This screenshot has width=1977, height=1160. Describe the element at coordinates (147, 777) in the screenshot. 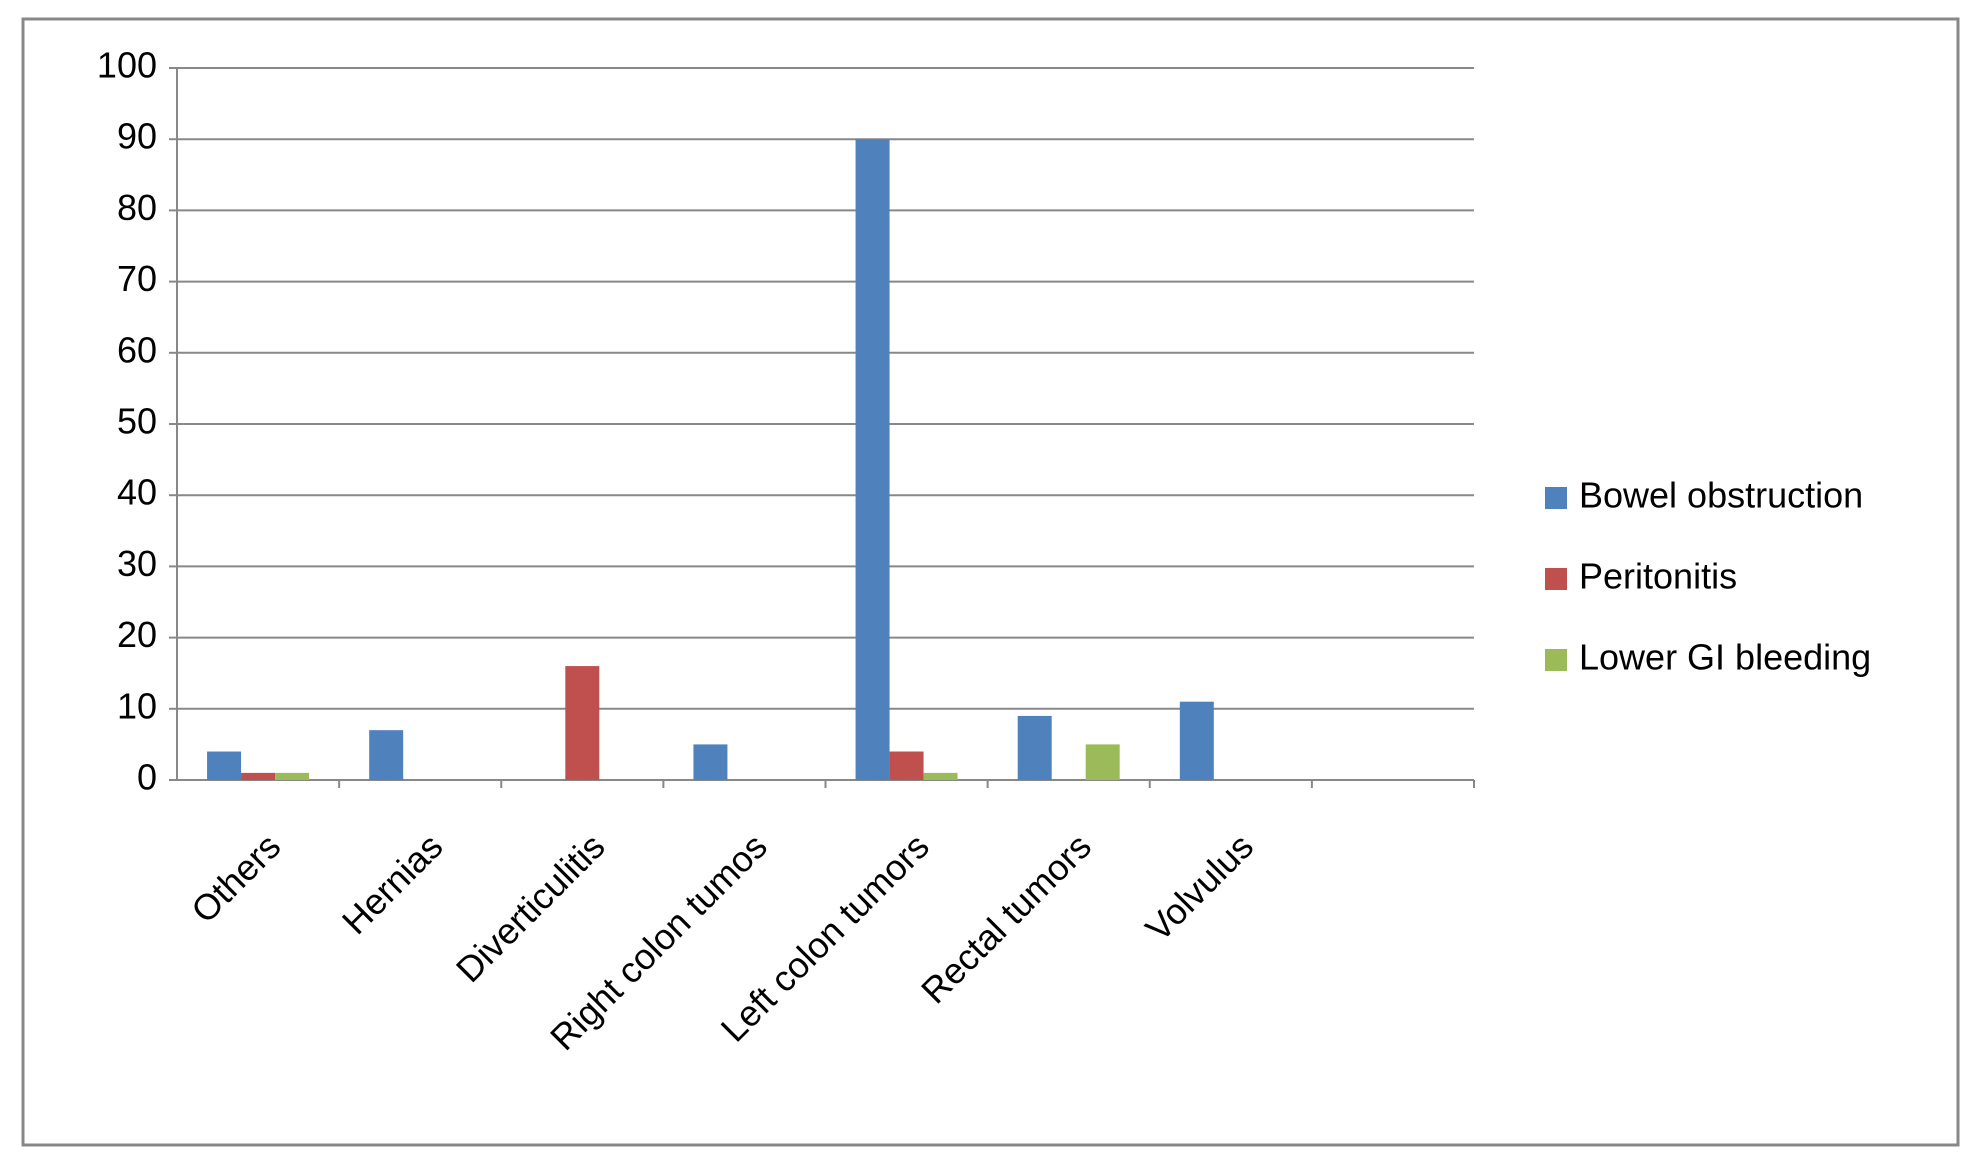

I see `y-tick-label: 0` at that location.